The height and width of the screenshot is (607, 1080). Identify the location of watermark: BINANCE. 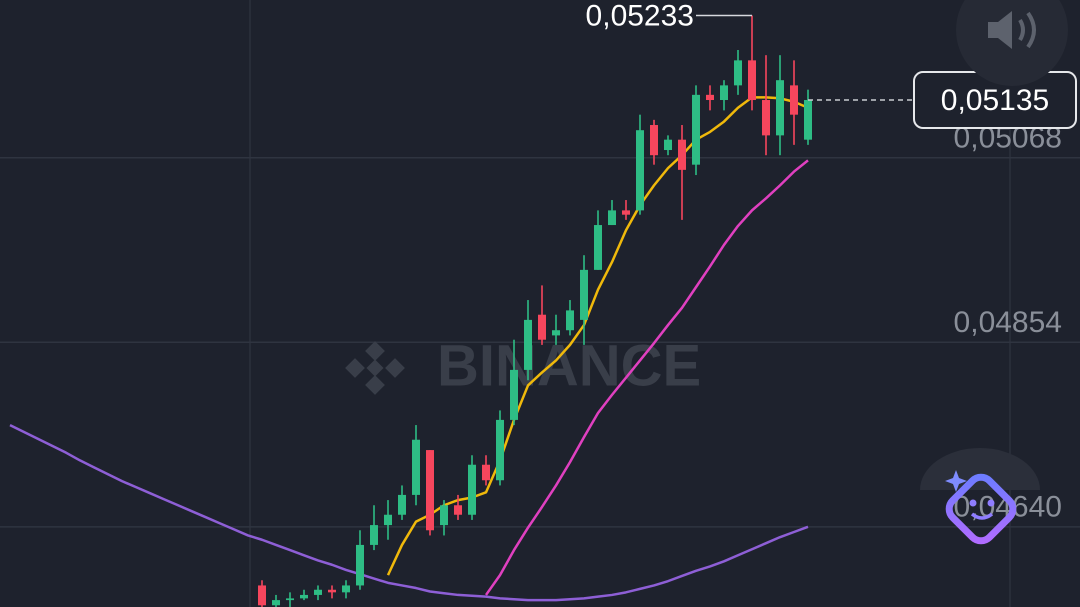
(569, 365).